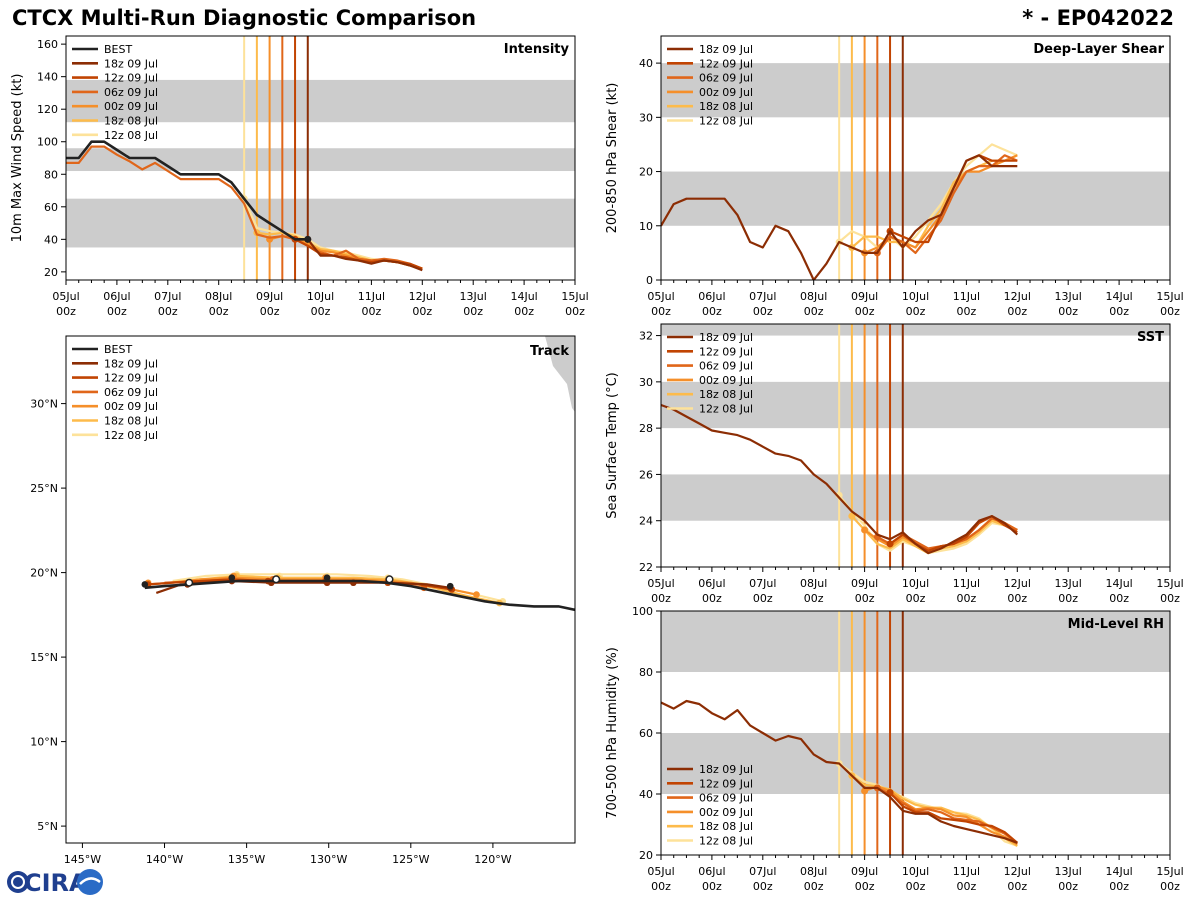 The image size is (1200, 900). Describe the element at coordinates (549, 351) in the screenshot. I see `track-title: Track` at that location.